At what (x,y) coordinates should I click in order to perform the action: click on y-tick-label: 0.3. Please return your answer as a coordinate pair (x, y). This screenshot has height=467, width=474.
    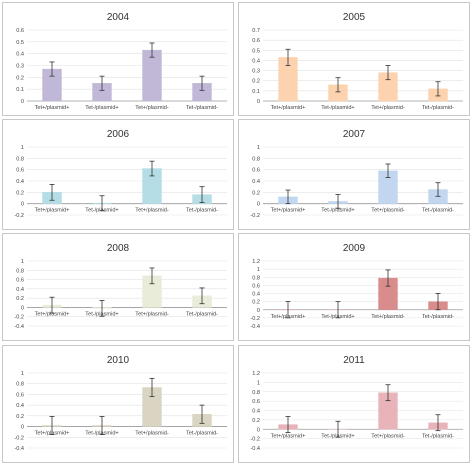
    Looking at the image, I should click on (256, 72).